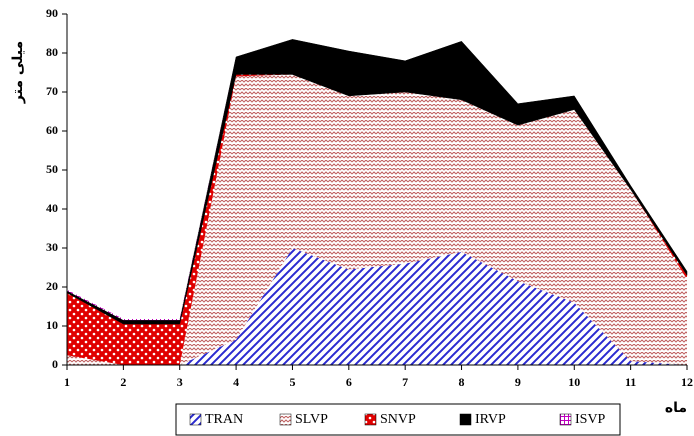  Describe the element at coordinates (52, 130) in the screenshot. I see `y-tick-label: 60` at that location.